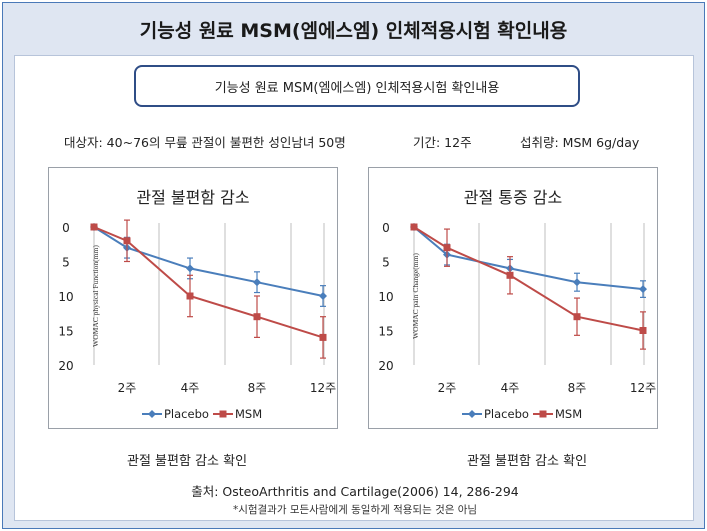 Image resolution: width=707 pixels, height=531 pixels. What do you see at coordinates (95, 296) in the screenshot?
I see `y-axis-label: WOMAC physical Function(mm)` at bounding box center [95, 296].